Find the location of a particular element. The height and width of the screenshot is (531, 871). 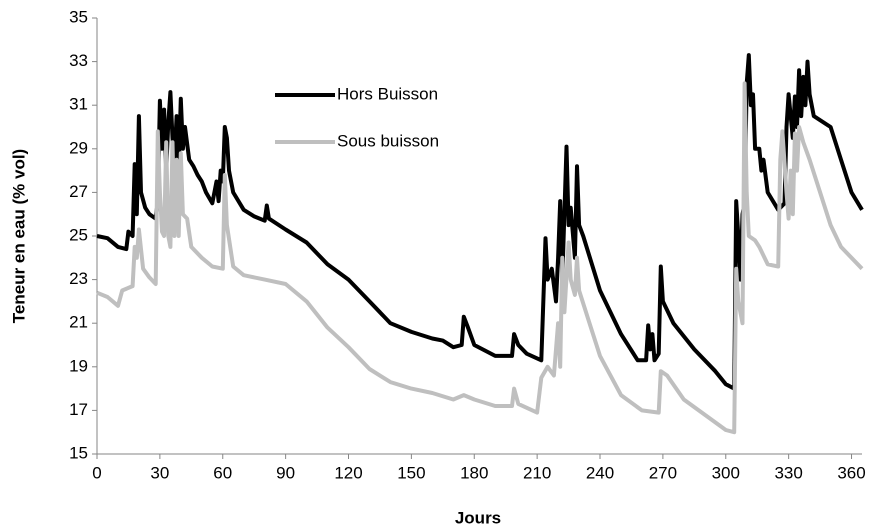

y-tick-label: 35 is located at coordinates (78, 16).